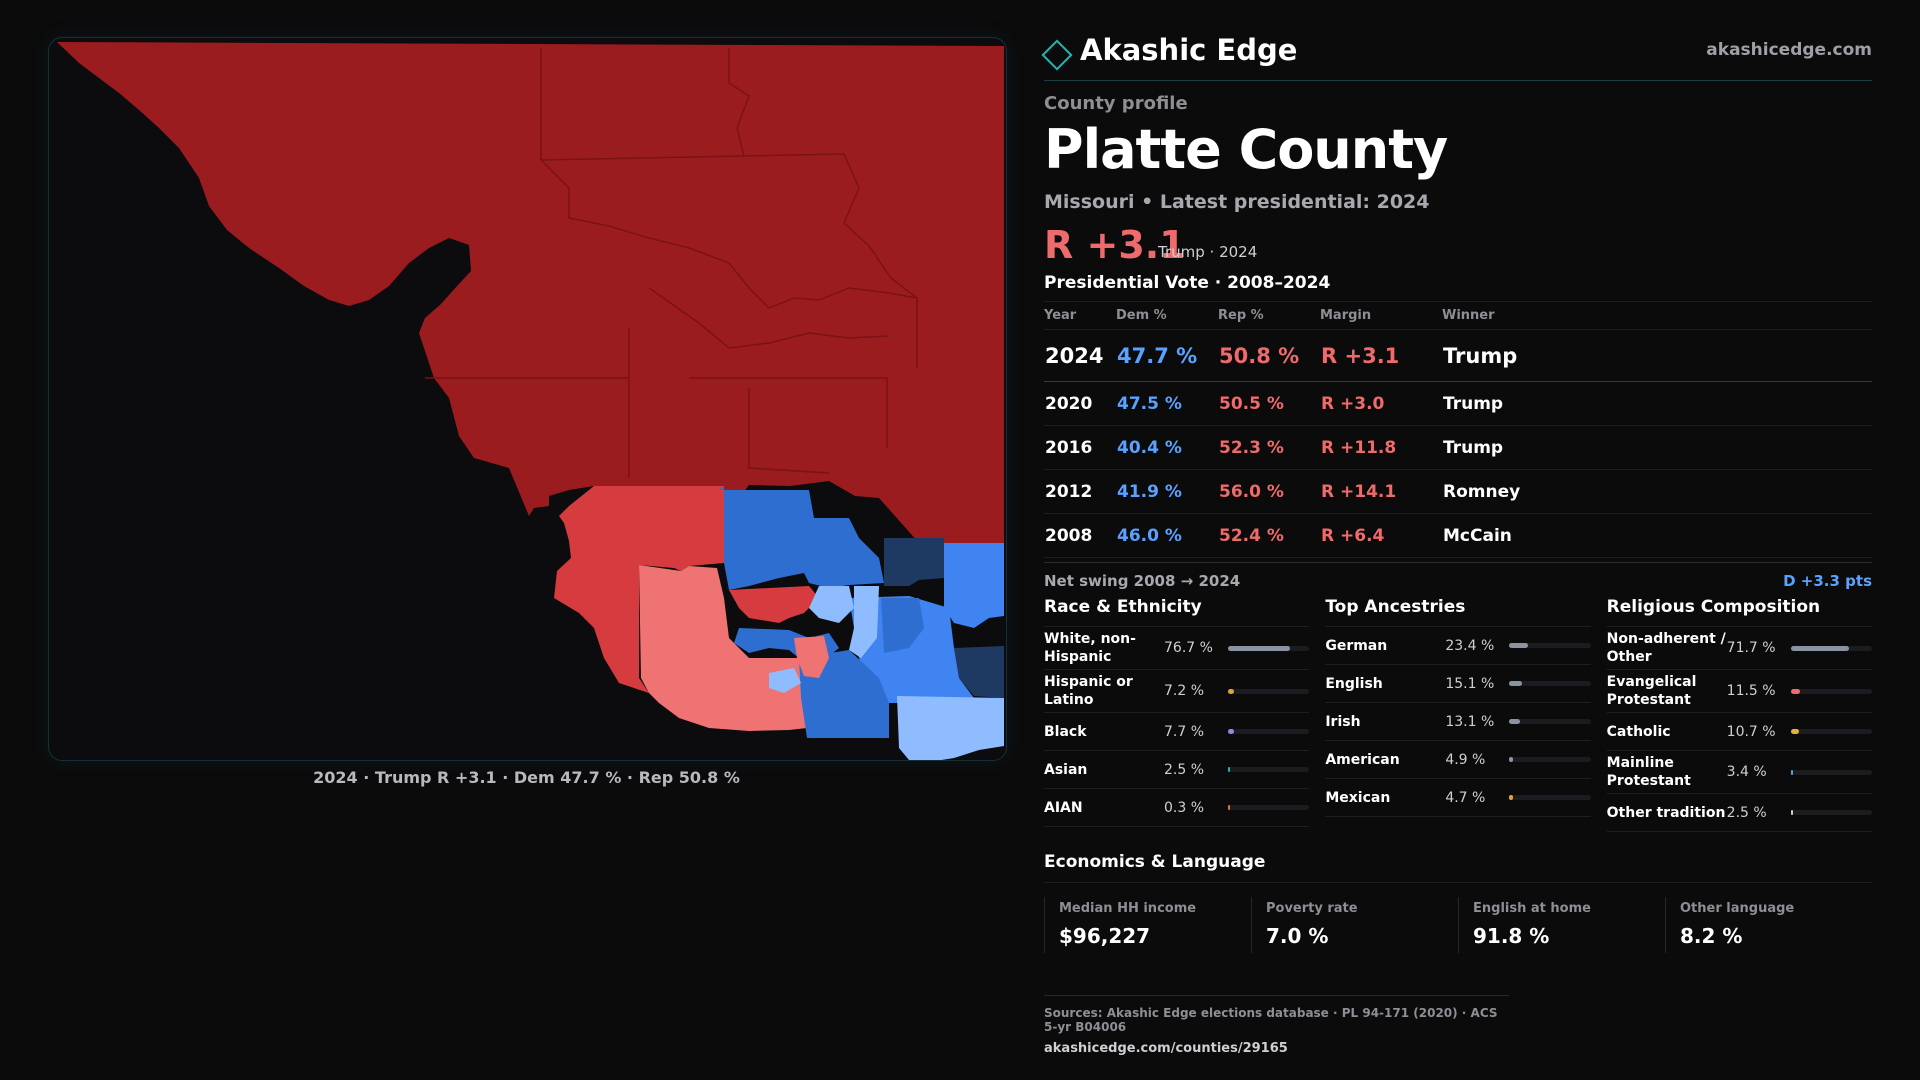 The width and height of the screenshot is (1920, 1080). What do you see at coordinates (1080, 447) in the screenshot?
I see `cell-year: 2016` at bounding box center [1080, 447].